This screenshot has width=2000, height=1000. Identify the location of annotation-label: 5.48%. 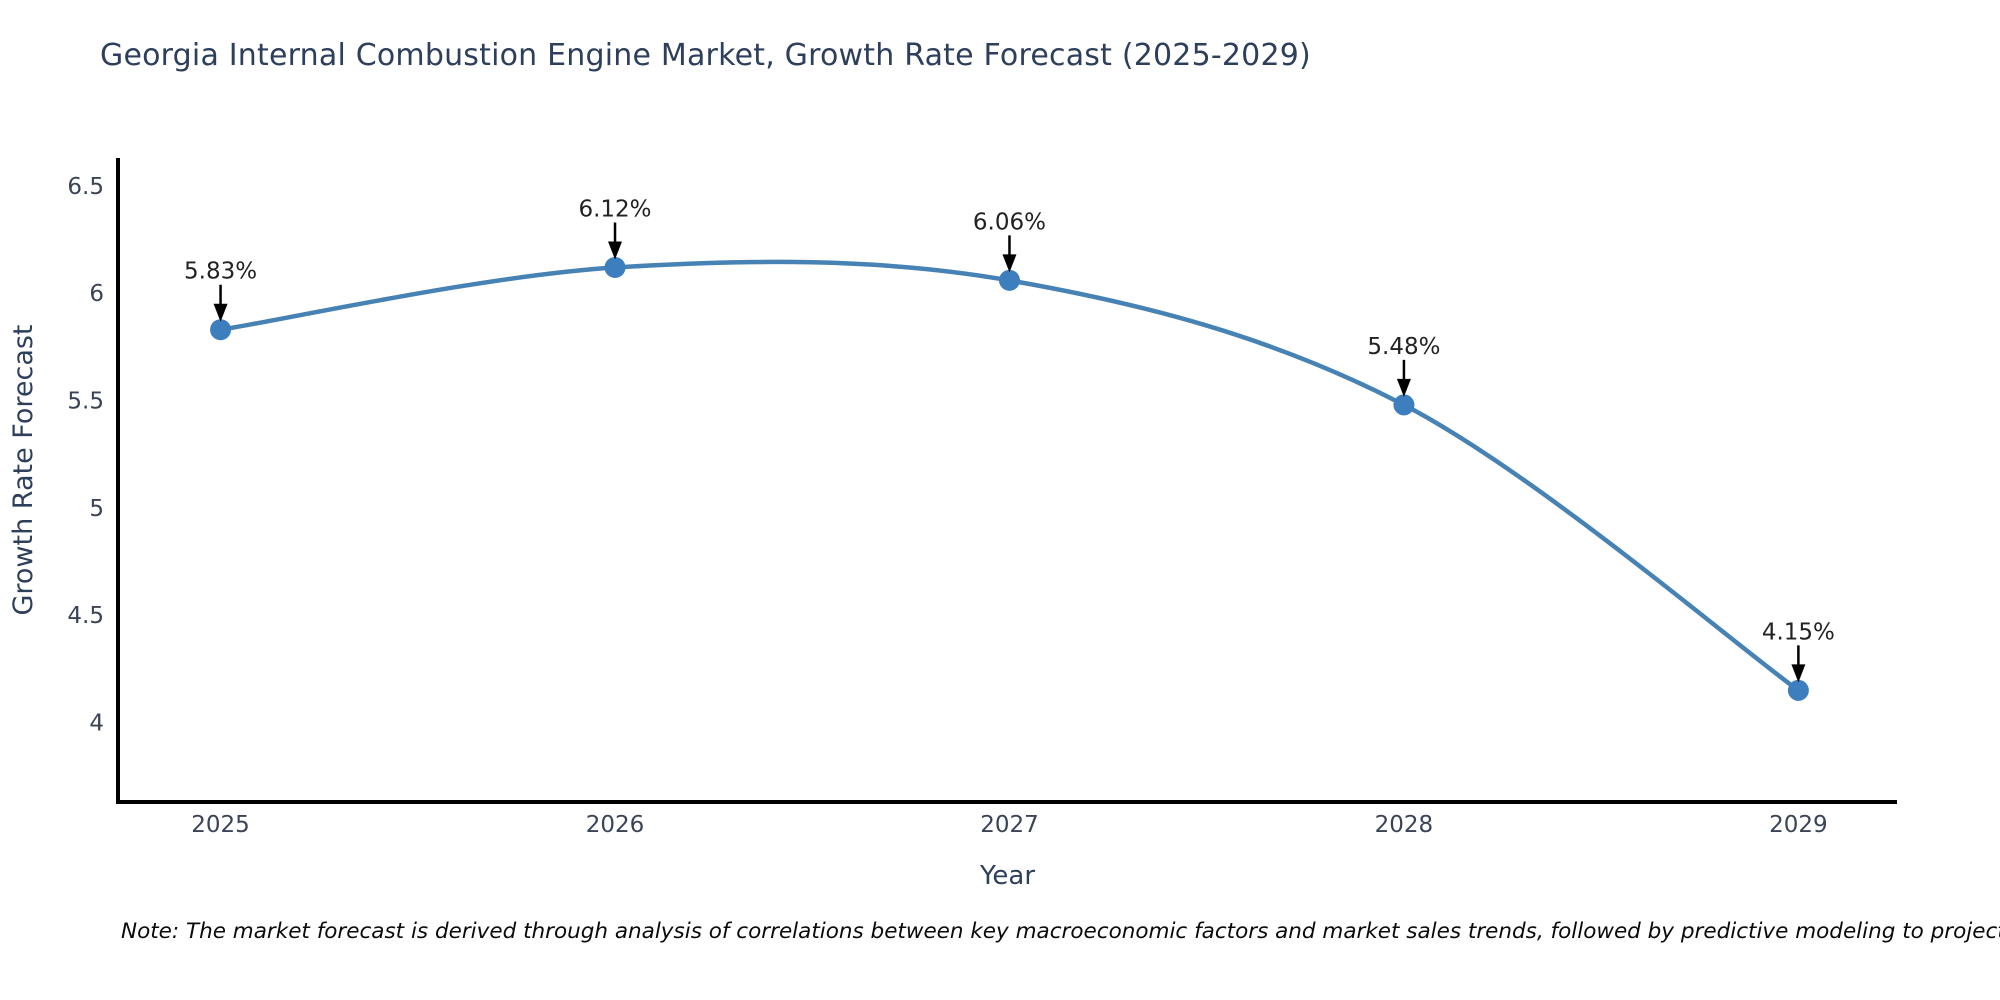
(1403, 347).